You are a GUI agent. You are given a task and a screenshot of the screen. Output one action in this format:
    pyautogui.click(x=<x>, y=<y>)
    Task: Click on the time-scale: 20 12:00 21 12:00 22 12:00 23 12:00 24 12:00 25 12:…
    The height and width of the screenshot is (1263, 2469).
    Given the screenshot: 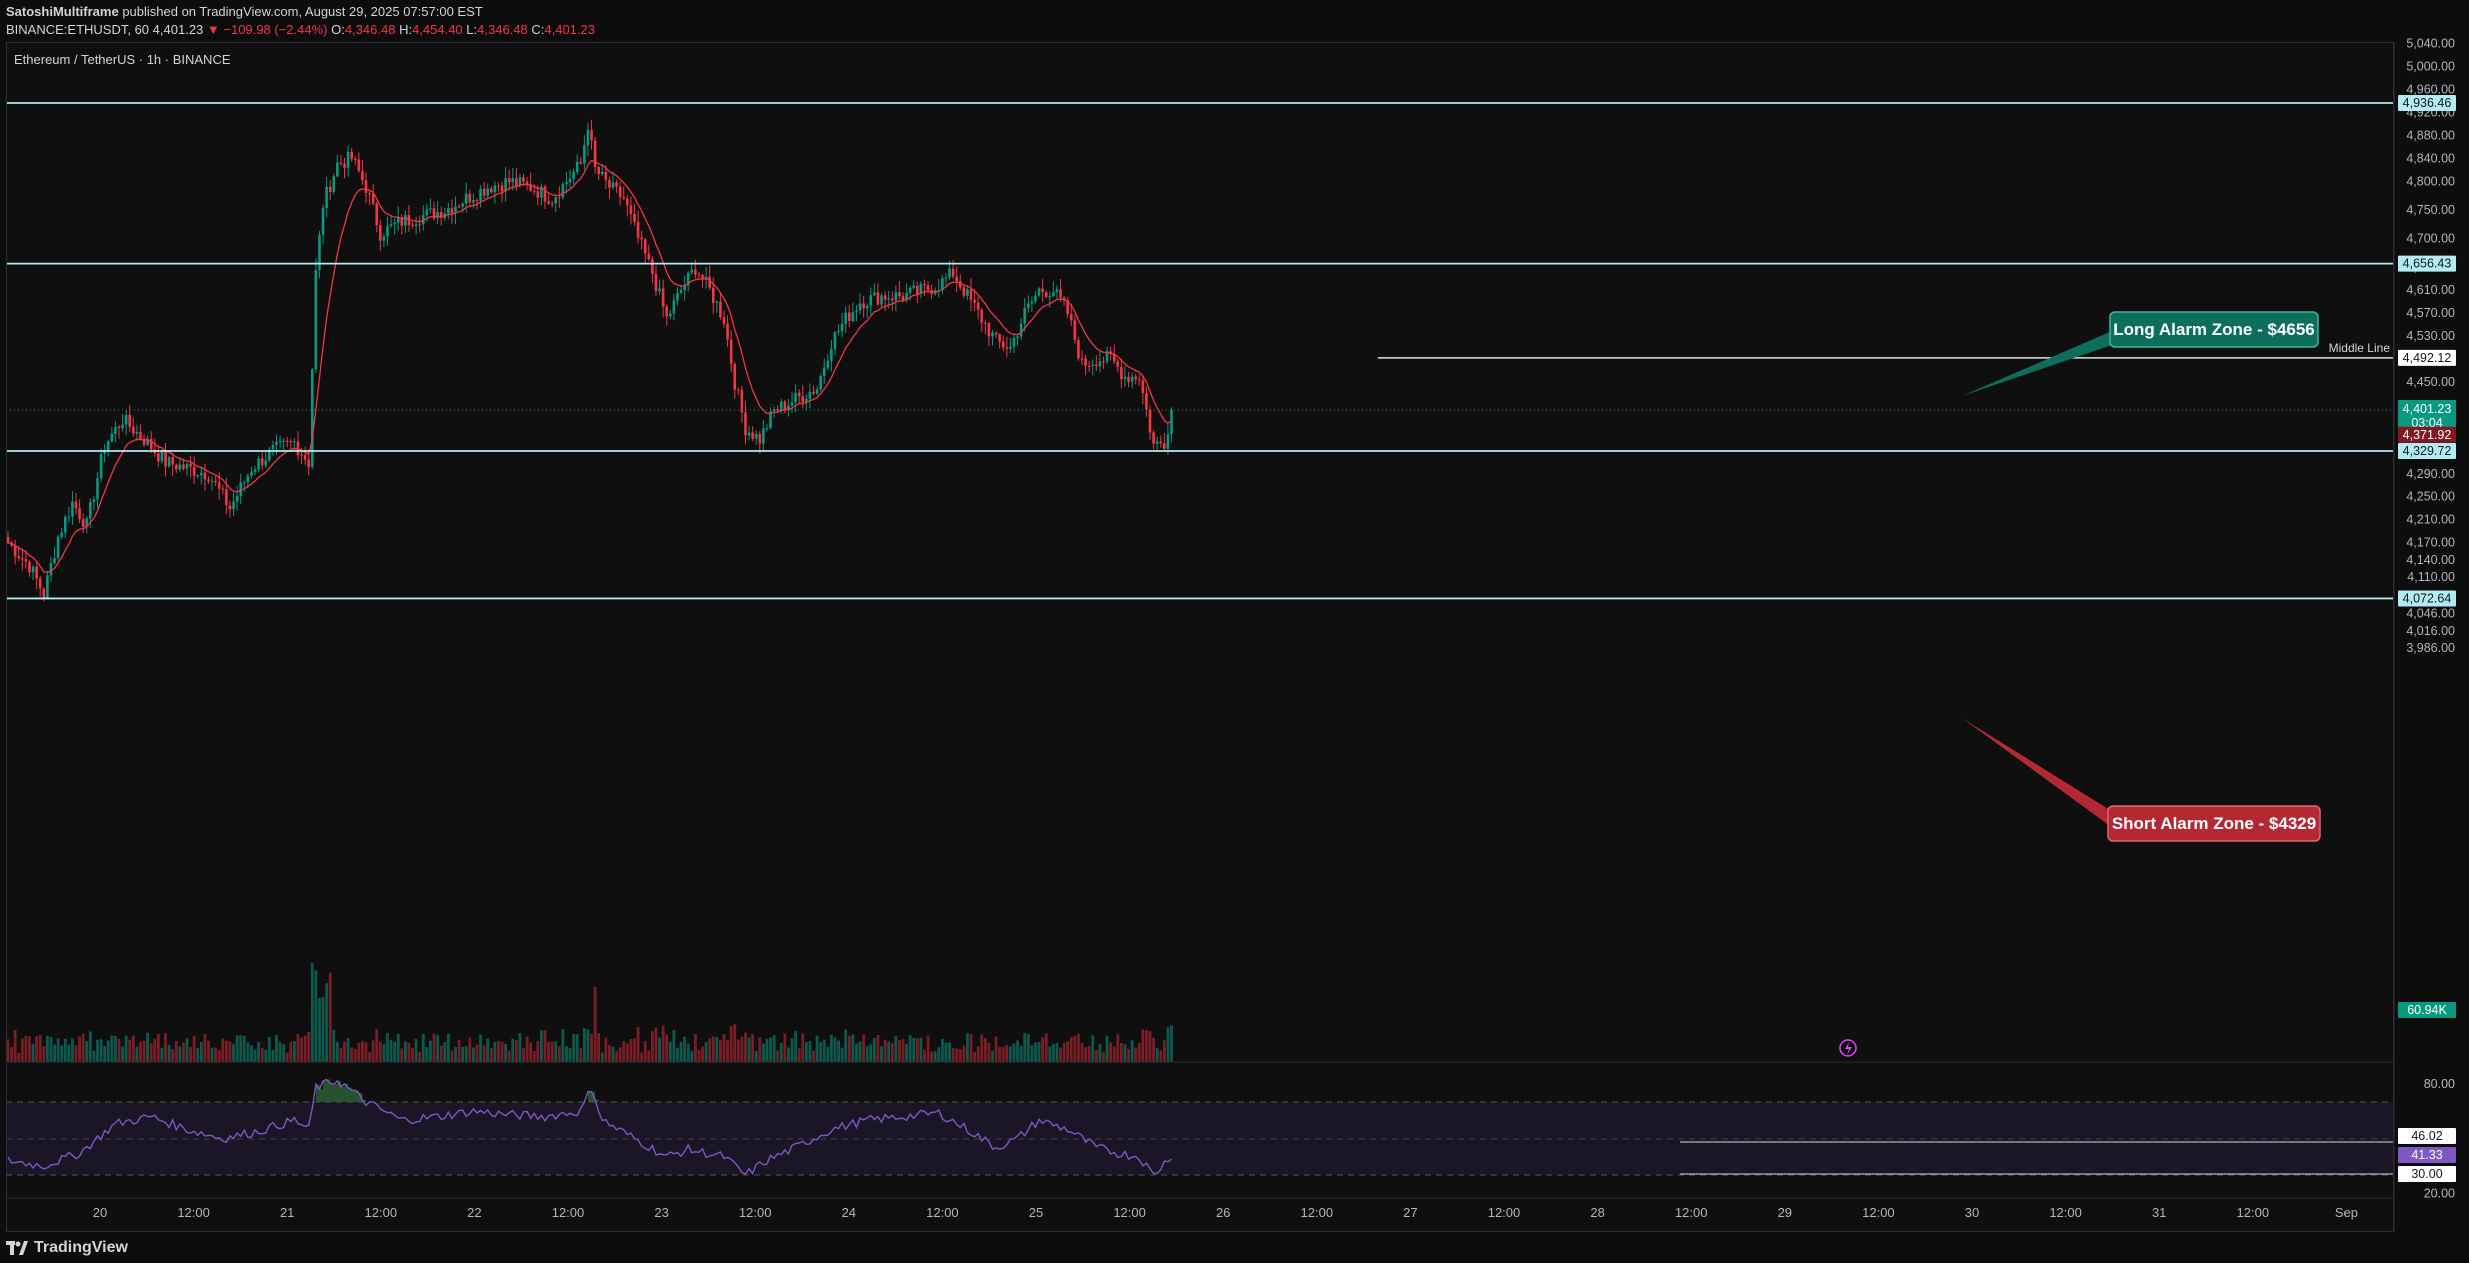 What is the action you would take?
    pyautogui.click(x=1200, y=1208)
    